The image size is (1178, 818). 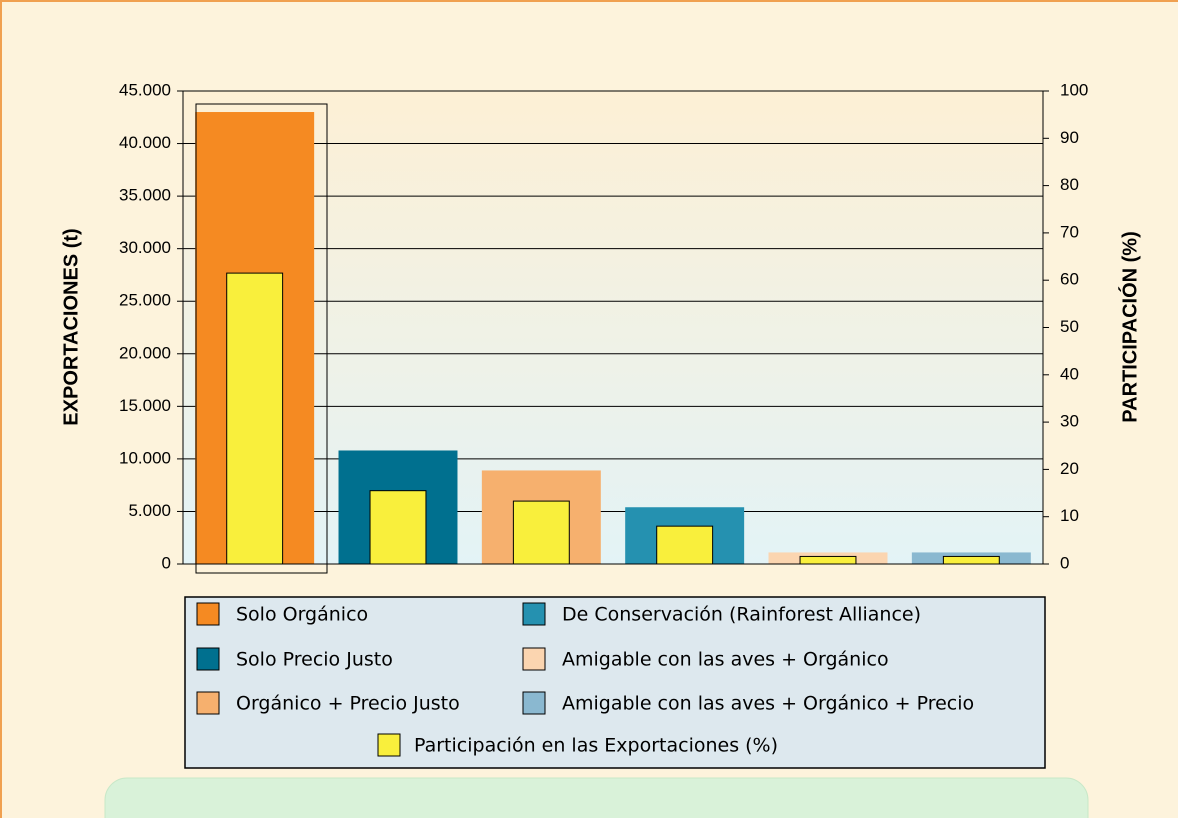 What do you see at coordinates (166, 562) in the screenshot?
I see `y-tick-label: 0` at bounding box center [166, 562].